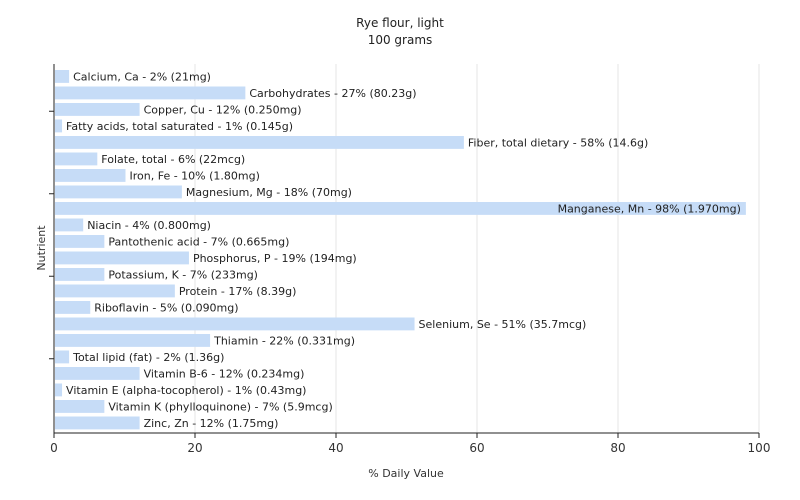 Image resolution: width=800 pixels, height=500 pixels. I want to click on bar-label: Folate, total - 6% (22mcg), so click(173, 159).